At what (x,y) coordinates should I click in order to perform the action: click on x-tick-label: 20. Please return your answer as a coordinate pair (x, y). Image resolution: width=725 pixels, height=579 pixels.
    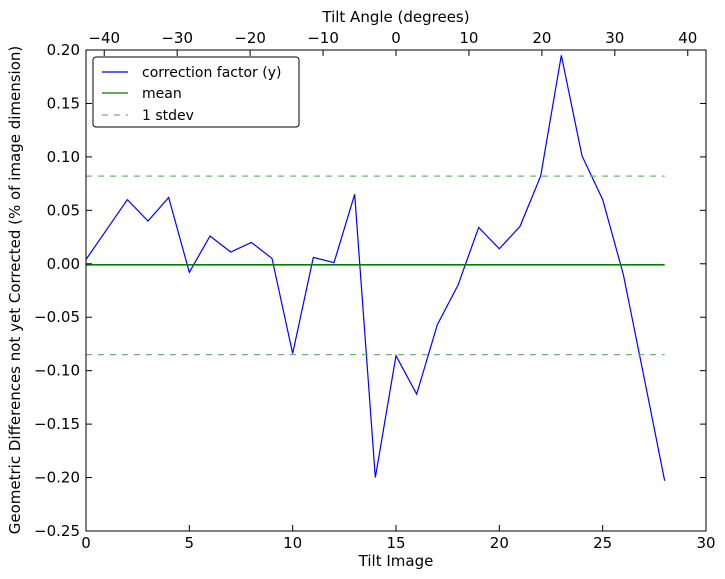
    Looking at the image, I should click on (499, 543).